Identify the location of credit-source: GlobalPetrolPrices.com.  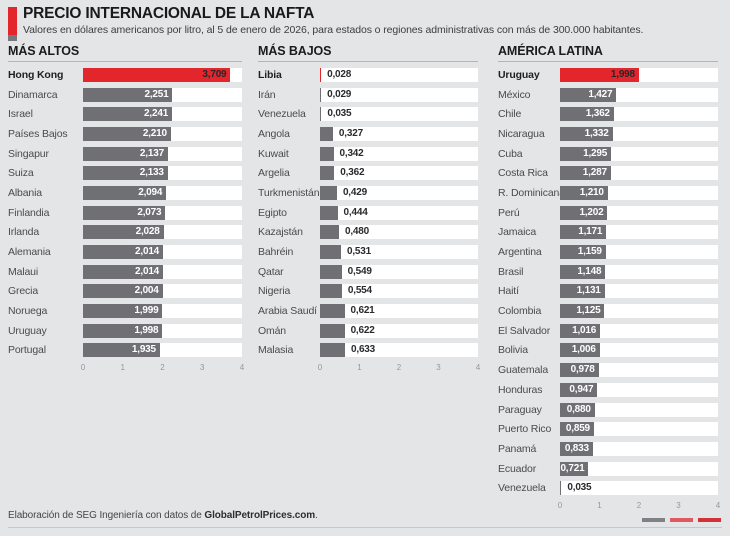
(260, 515).